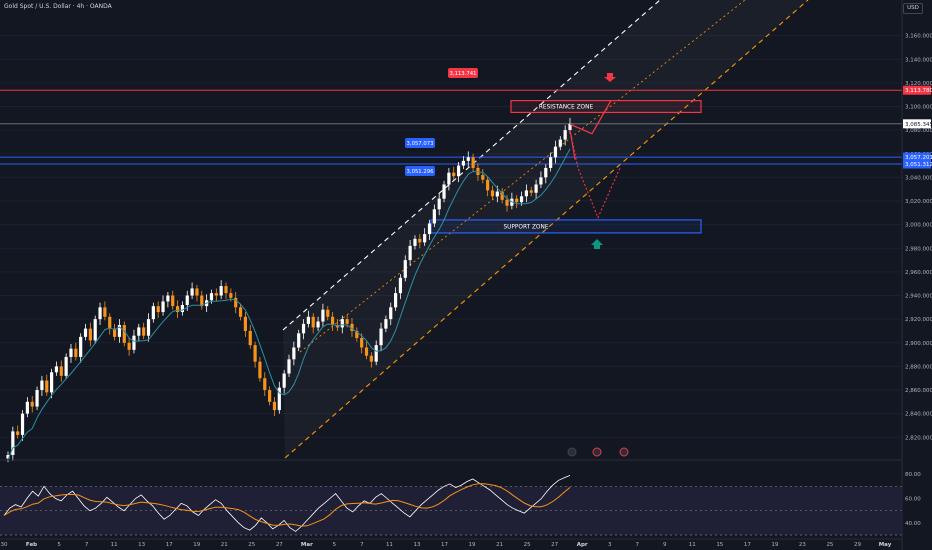  What do you see at coordinates (918, 178) in the screenshot?
I see `y-tick-label: 3,040.000` at bounding box center [918, 178].